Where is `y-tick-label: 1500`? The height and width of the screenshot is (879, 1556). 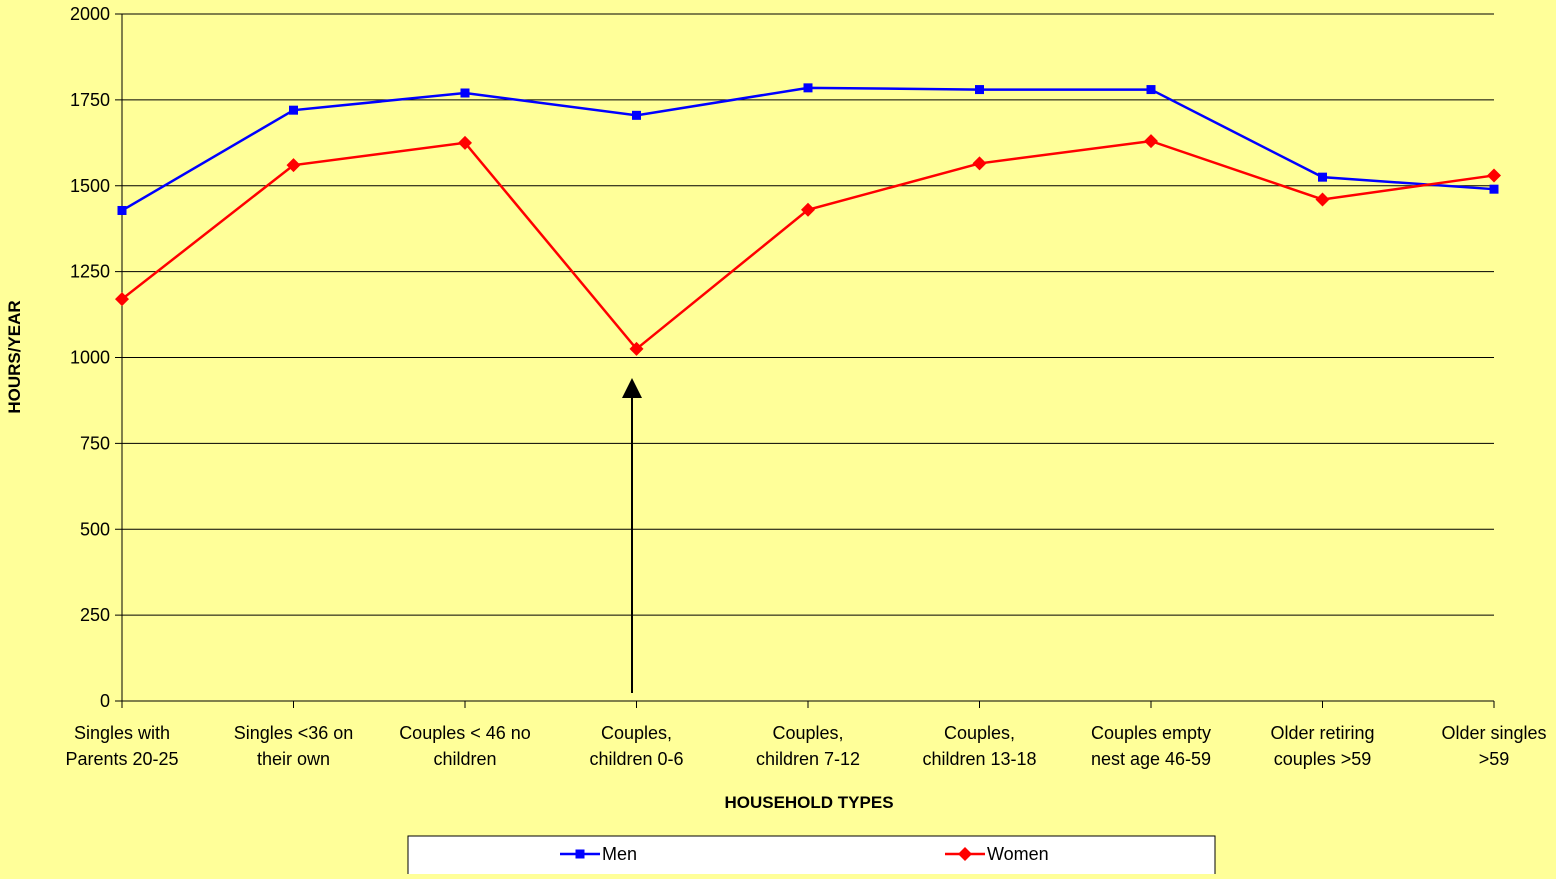 y-tick-label: 1500 is located at coordinates (90, 186).